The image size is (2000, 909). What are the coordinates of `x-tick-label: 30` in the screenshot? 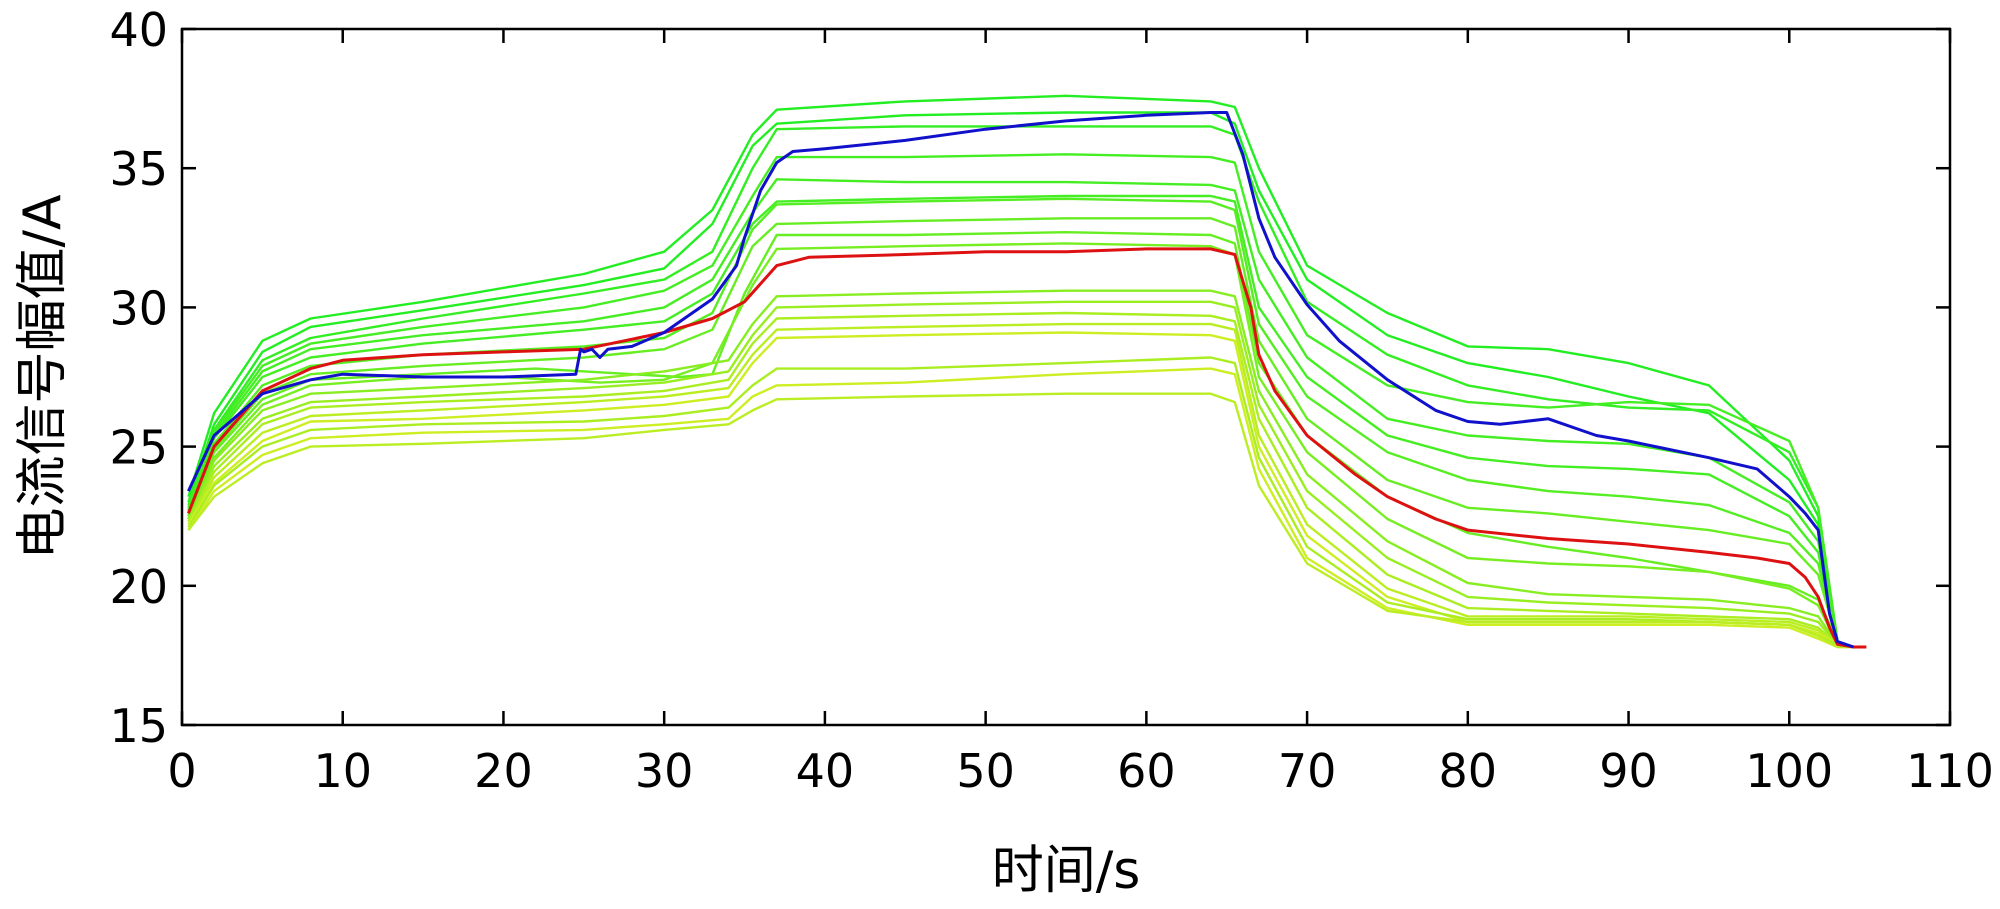 It's located at (664, 771).